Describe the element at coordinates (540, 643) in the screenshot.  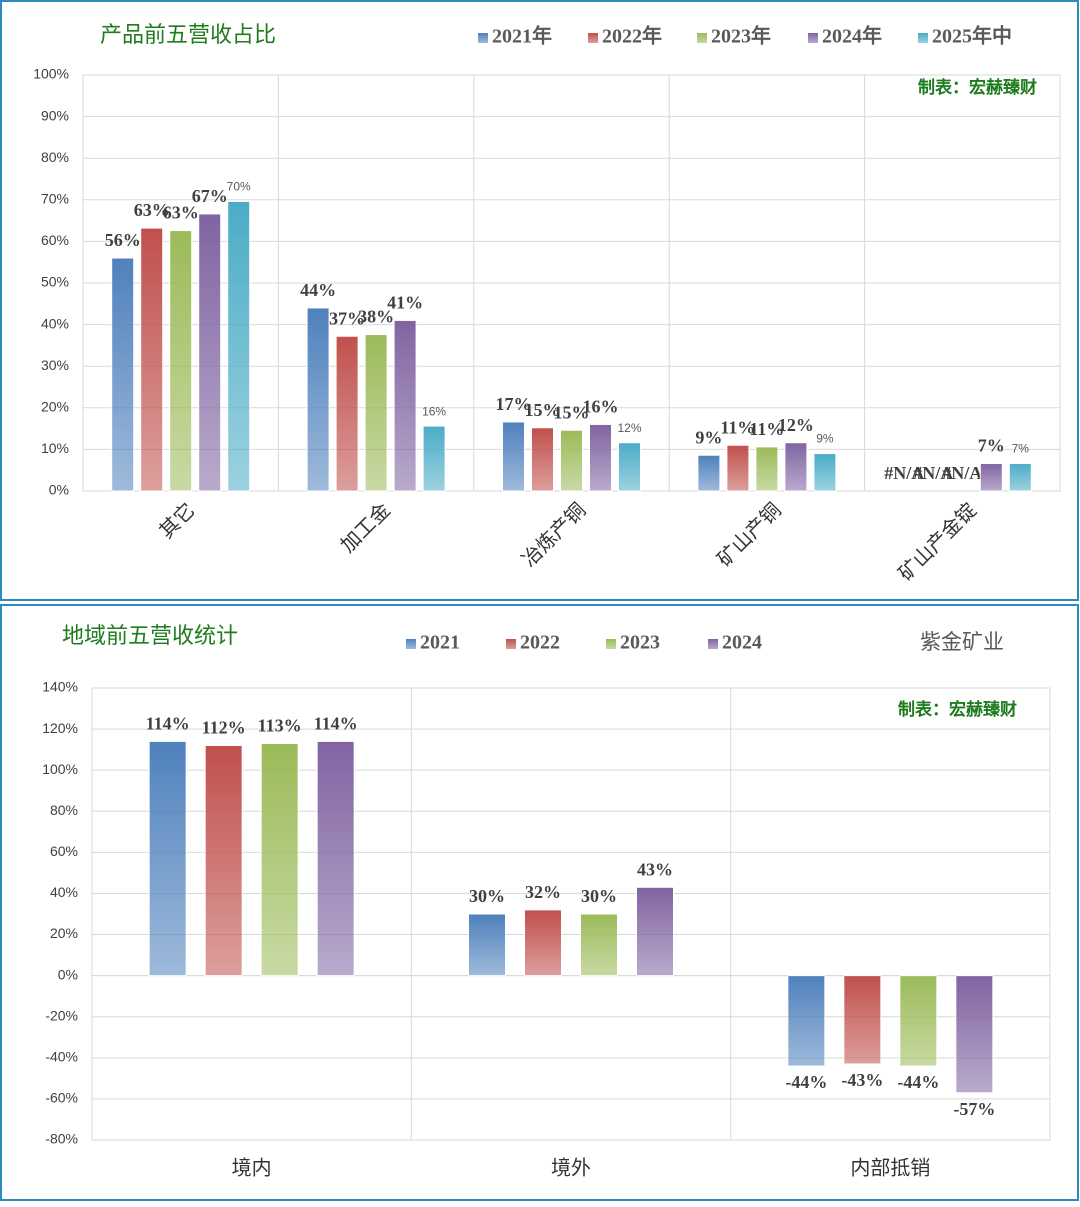
I see `legend-label: 2022` at that location.